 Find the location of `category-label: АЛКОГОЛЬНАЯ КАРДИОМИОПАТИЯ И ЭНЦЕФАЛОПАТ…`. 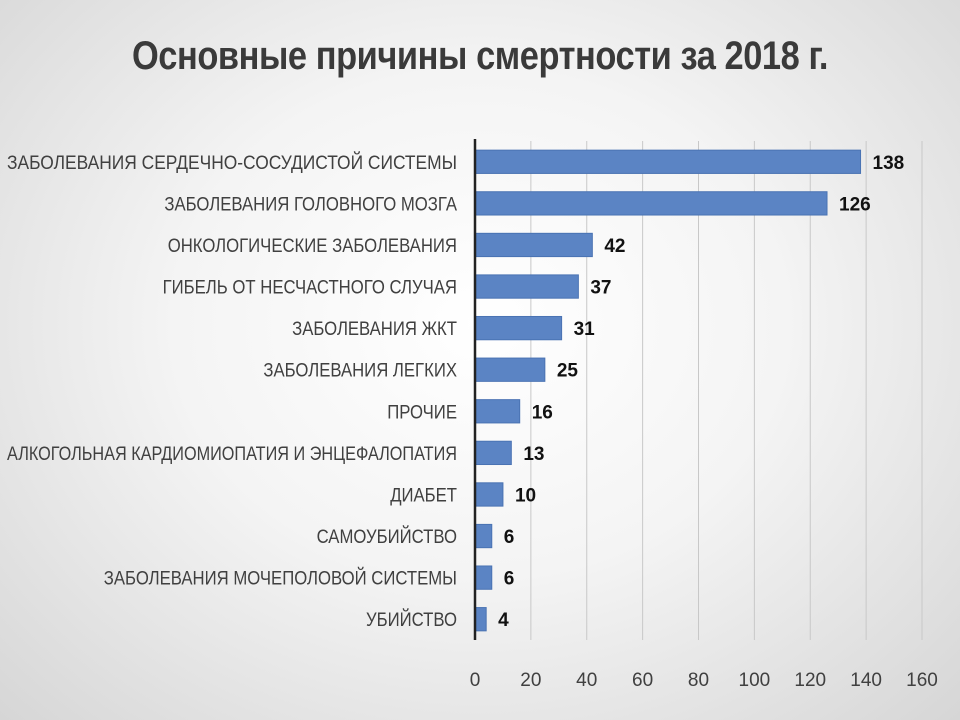

category-label: АЛКОГОЛЬНАЯ КАРДИОМИОПАТИЯ И ЭНЦЕФАЛОПАТ… is located at coordinates (232, 454).